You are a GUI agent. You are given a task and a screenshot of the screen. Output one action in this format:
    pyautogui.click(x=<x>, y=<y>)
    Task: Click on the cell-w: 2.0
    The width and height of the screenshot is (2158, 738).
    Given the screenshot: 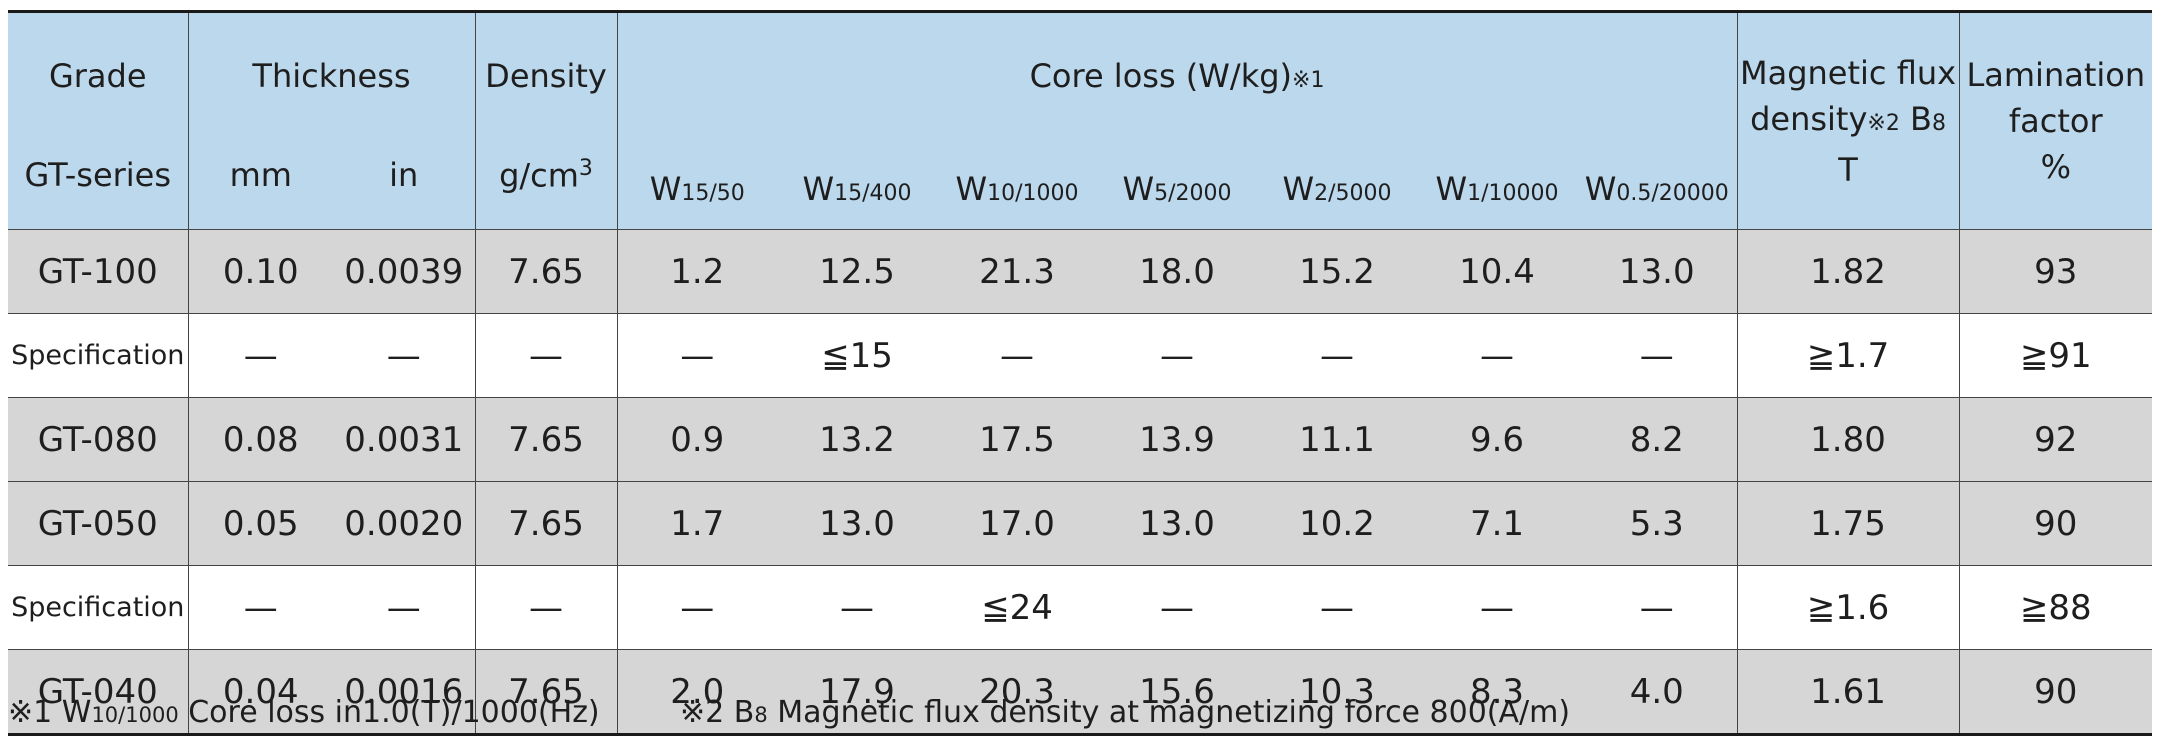 What is the action you would take?
    pyautogui.click(x=697, y=692)
    